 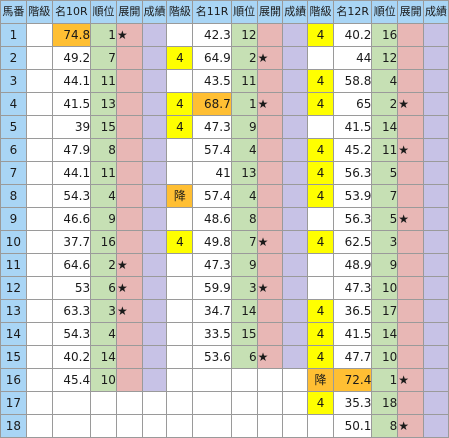 I want to click on index-value-cell: 49.2, so click(x=71, y=58).